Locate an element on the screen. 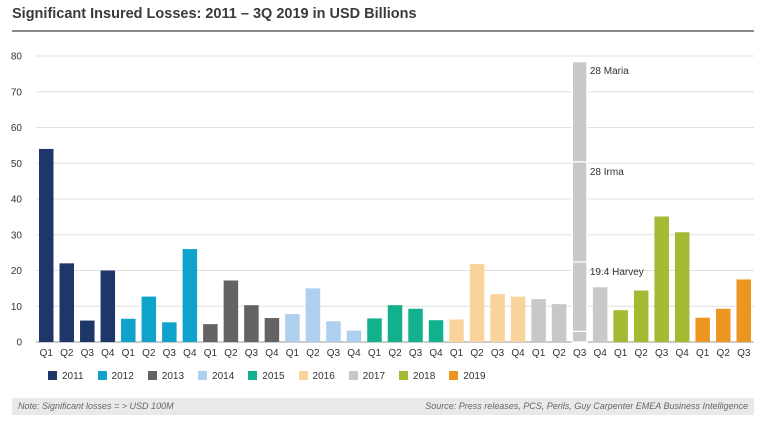 The image size is (768, 425). title-divider is located at coordinates (383, 31).